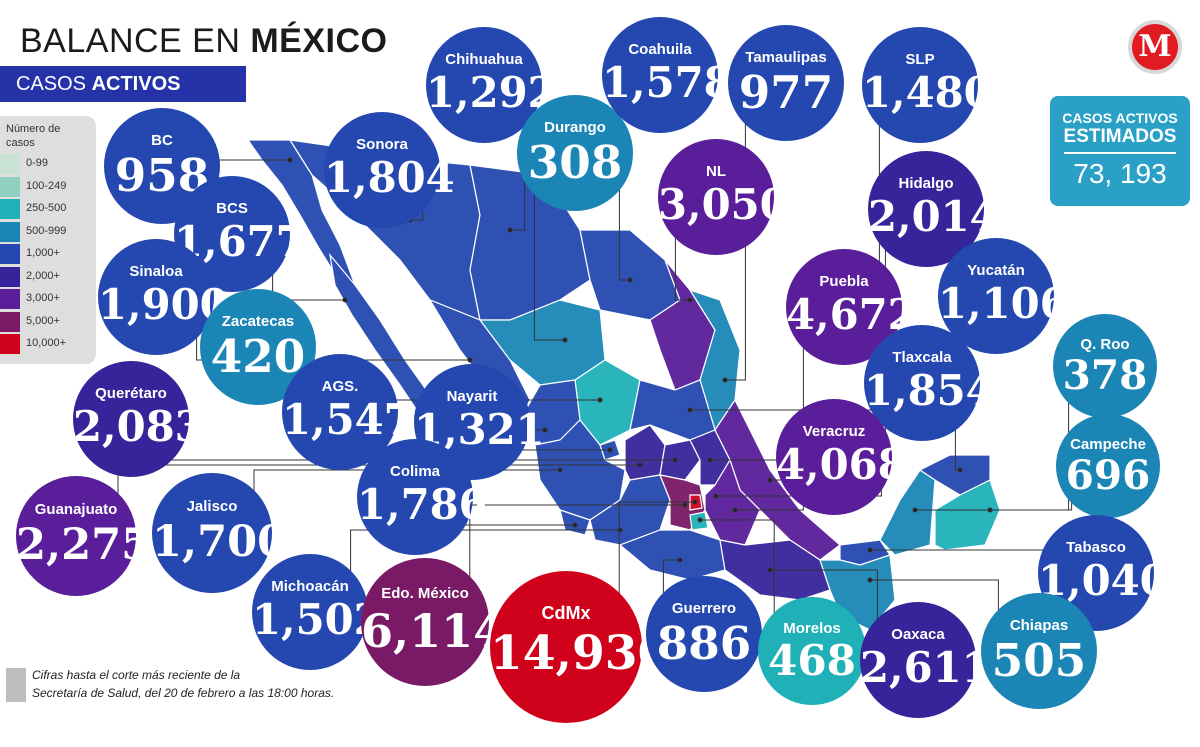 This screenshot has height=747, width=1200. What do you see at coordinates (135, 41) in the screenshot?
I see `title-light: BALANCE EN` at bounding box center [135, 41].